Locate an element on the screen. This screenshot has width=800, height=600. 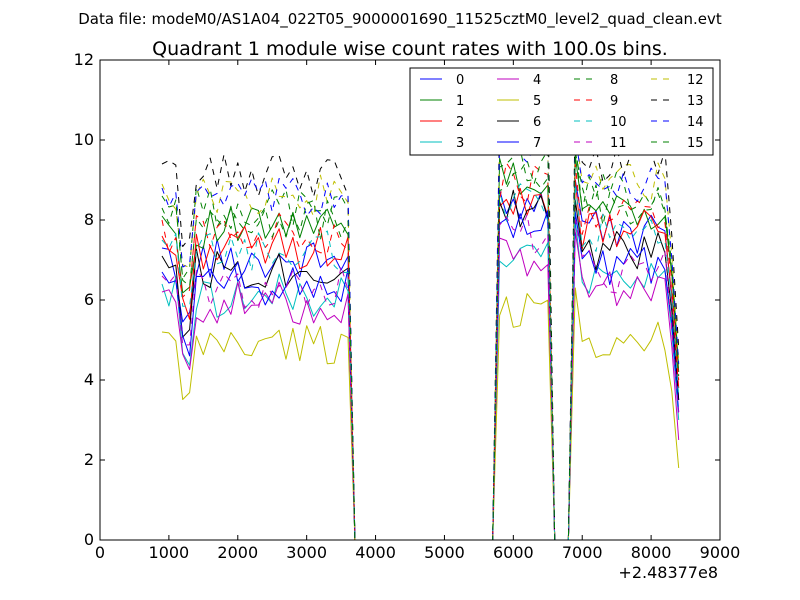
legend-box is located at coordinates (561, 111).